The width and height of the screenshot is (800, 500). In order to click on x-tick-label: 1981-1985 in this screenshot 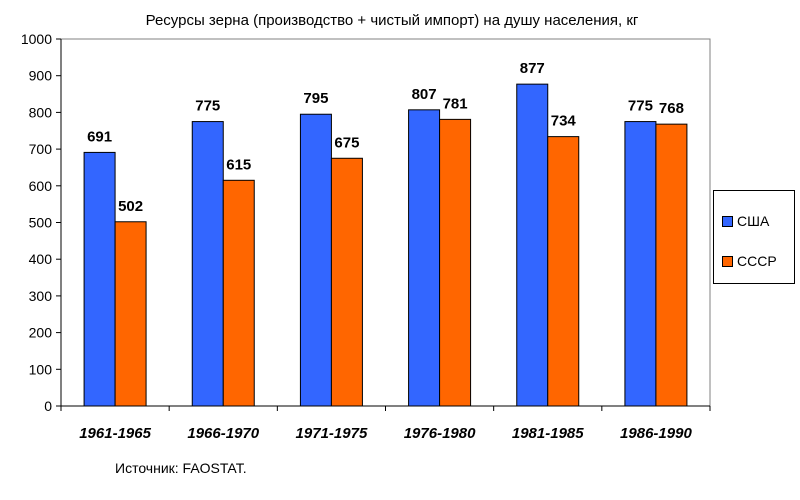, I will do `click(548, 433)`.